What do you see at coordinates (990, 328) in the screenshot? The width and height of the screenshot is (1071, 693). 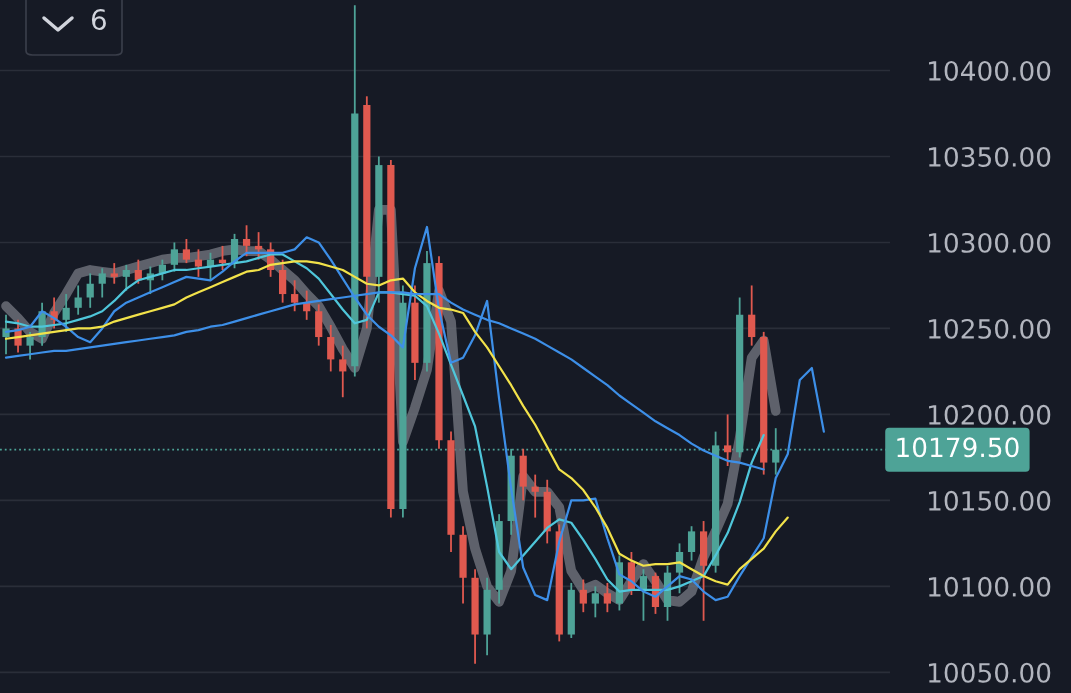 I see `y-tick-label: 10250.00` at bounding box center [990, 328].